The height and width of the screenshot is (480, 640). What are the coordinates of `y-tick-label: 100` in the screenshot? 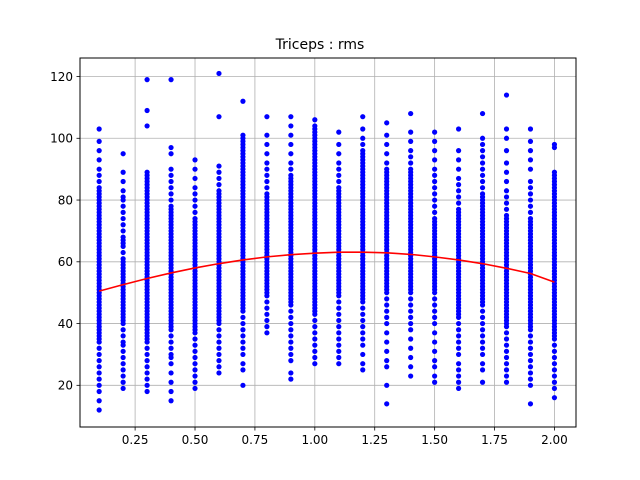 It's located at (61, 139).